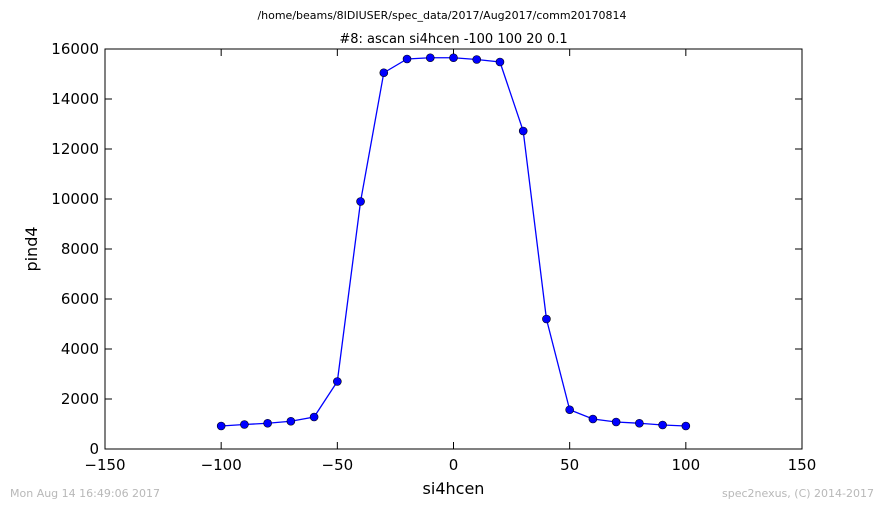 The image size is (884, 509). Describe the element at coordinates (104, 465) in the screenshot. I see `x-tick-label: −150` at that location.